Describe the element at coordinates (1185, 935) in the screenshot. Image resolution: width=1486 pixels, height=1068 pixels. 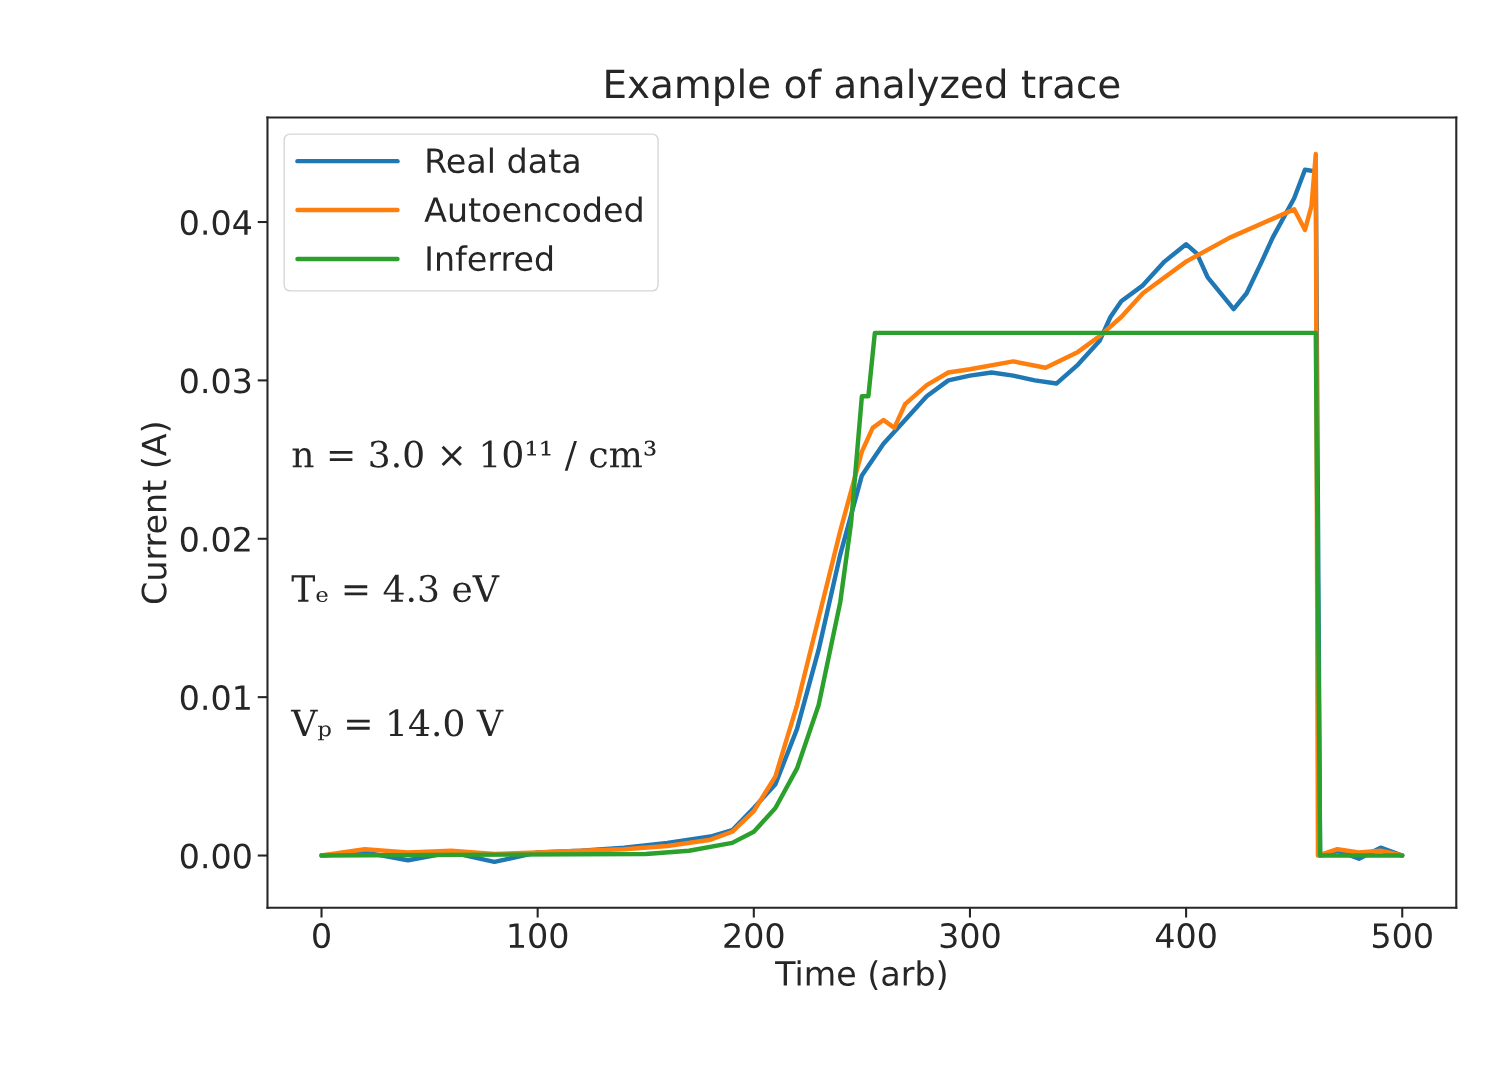
I see `x-tick-label: 400` at that location.